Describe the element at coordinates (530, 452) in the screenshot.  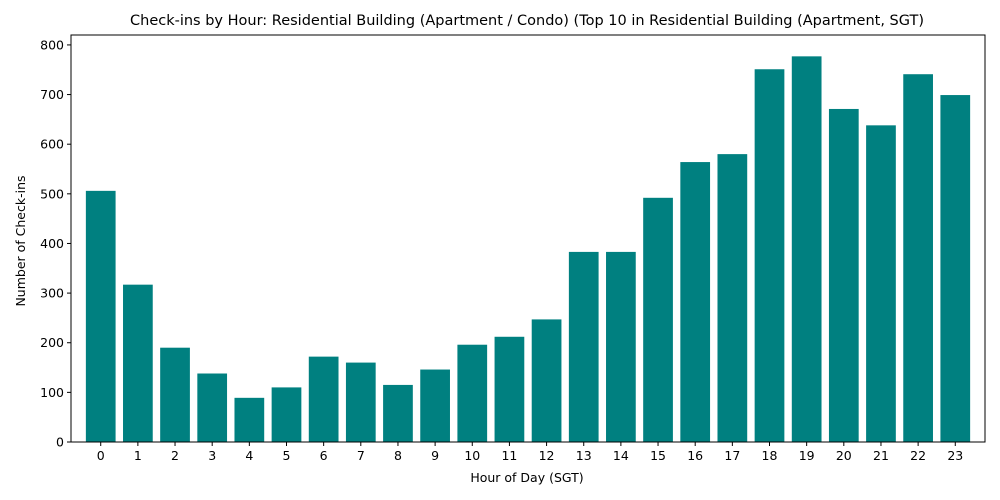
I see `x-axis-ticks: 0 1 2 3 4 5 6 7 8 9 10 11 12 13 14 15 16 17 18 19 20 21 22 23` at that location.